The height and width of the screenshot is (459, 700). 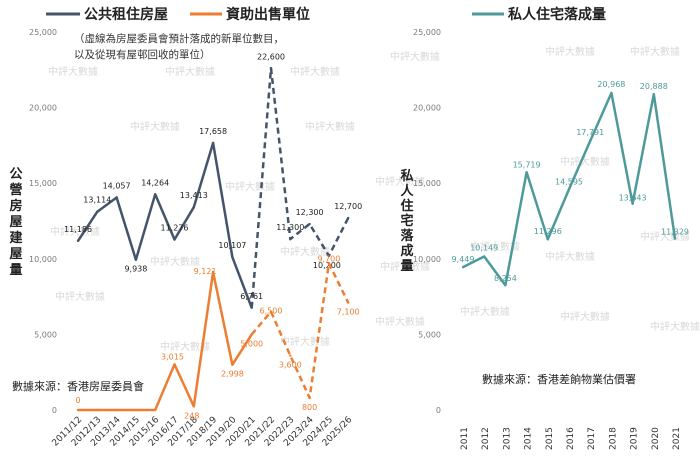 I want to click on watermark-16: 中評大數據, so click(x=495, y=246).